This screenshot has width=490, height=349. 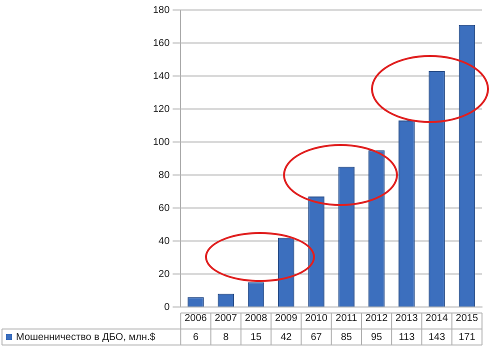 What do you see at coordinates (161, 142) in the screenshot?
I see `y-tick-label: 100` at bounding box center [161, 142].